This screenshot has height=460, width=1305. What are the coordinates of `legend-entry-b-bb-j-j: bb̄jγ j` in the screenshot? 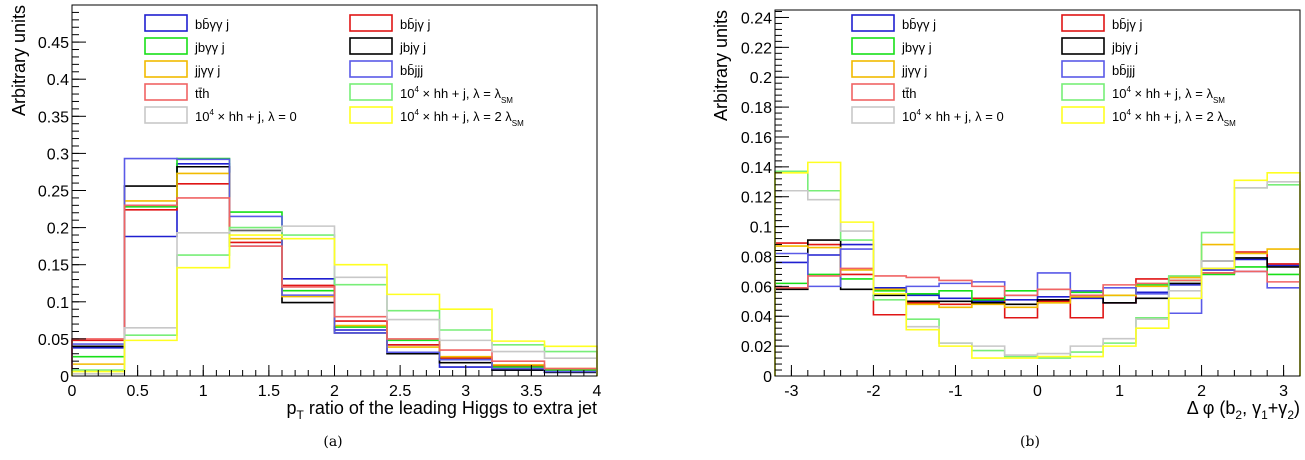 It's located at (1101, 23).